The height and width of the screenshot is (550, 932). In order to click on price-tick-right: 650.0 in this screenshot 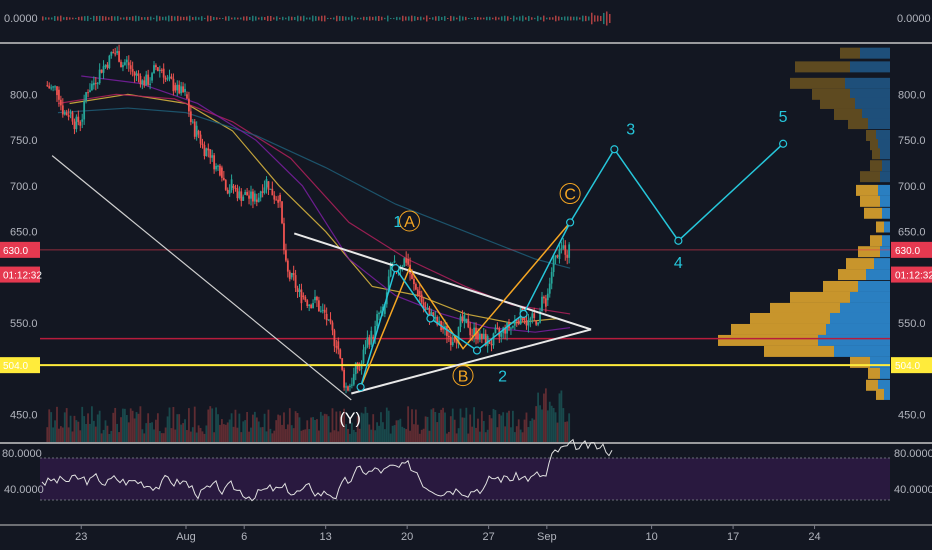, I will do `click(912, 233)`.